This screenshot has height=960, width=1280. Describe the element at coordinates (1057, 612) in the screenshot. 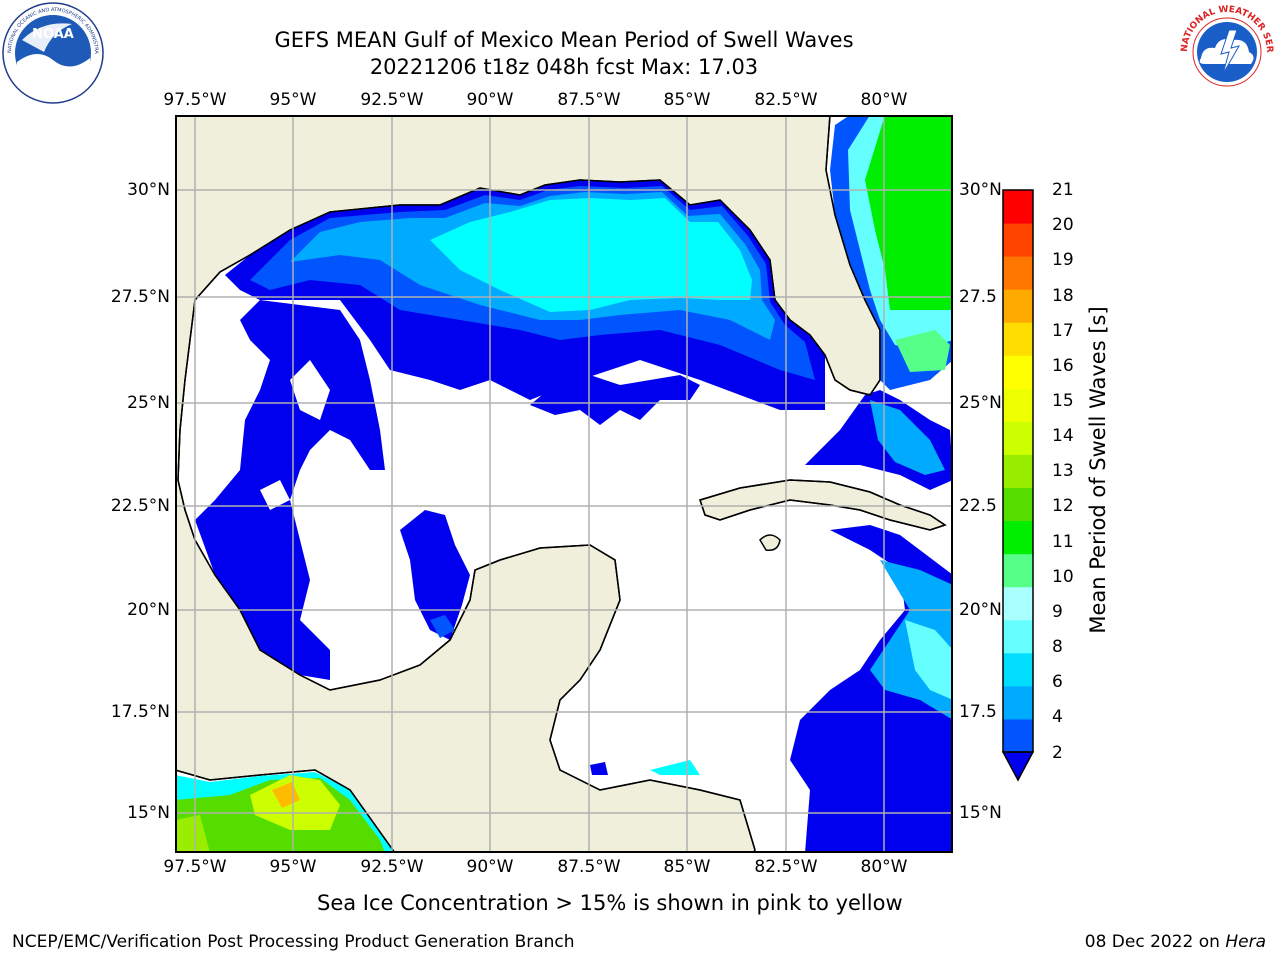

I see `cb-tick-9: 9` at that location.